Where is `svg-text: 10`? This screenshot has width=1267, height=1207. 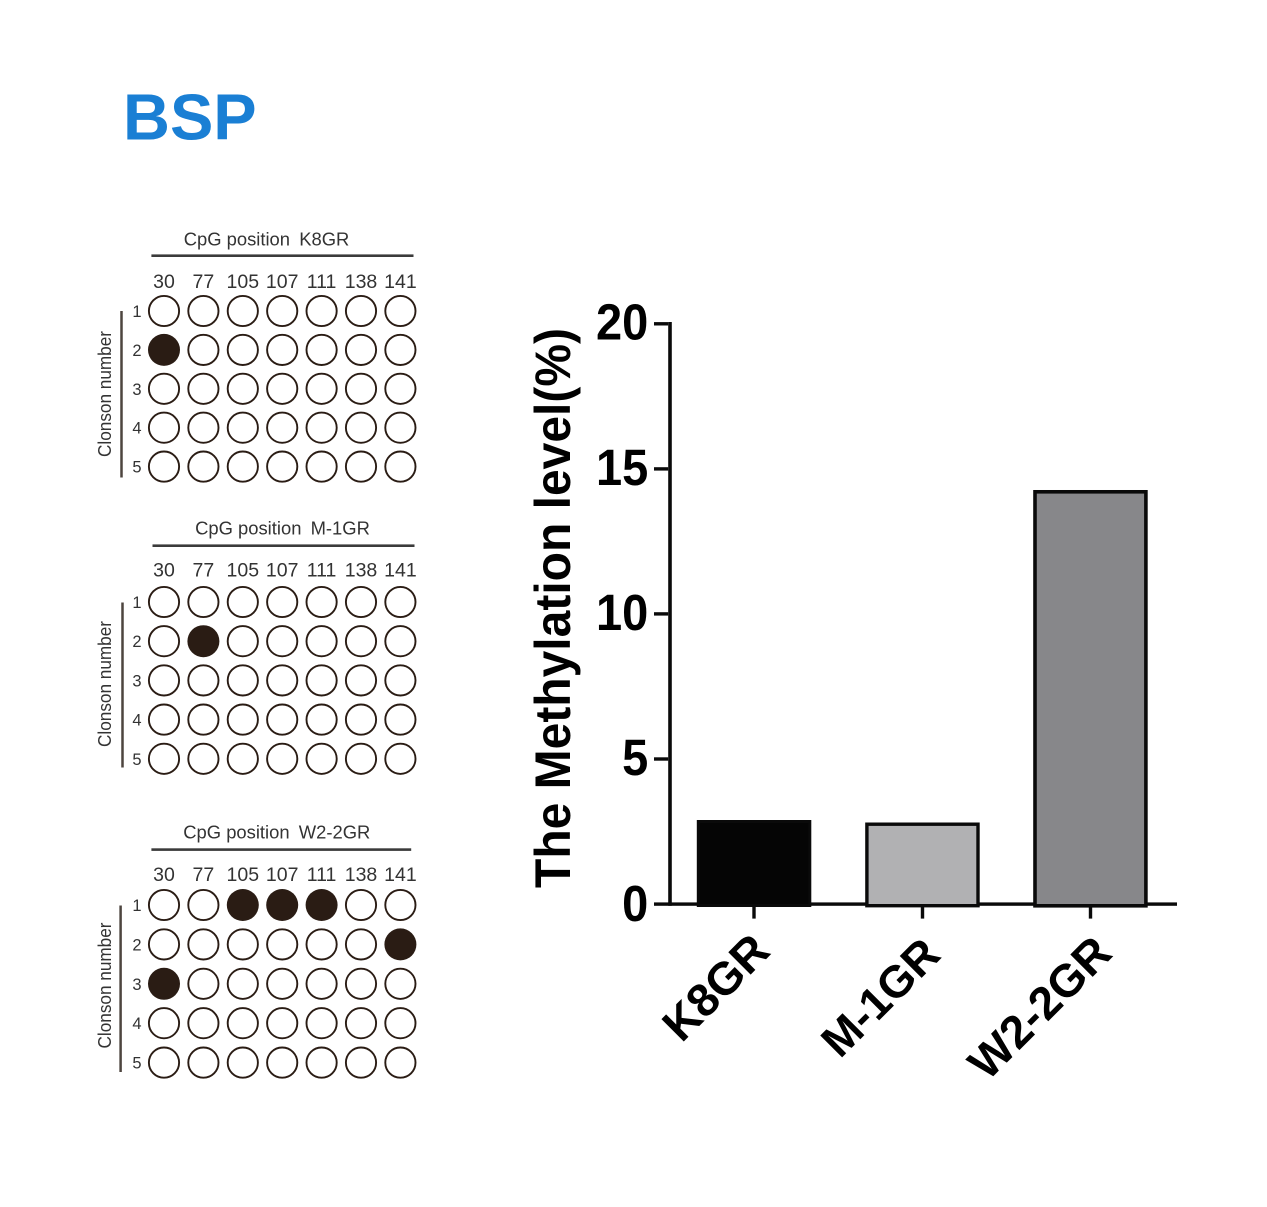
svg-text: 10 is located at coordinates (622, 613).